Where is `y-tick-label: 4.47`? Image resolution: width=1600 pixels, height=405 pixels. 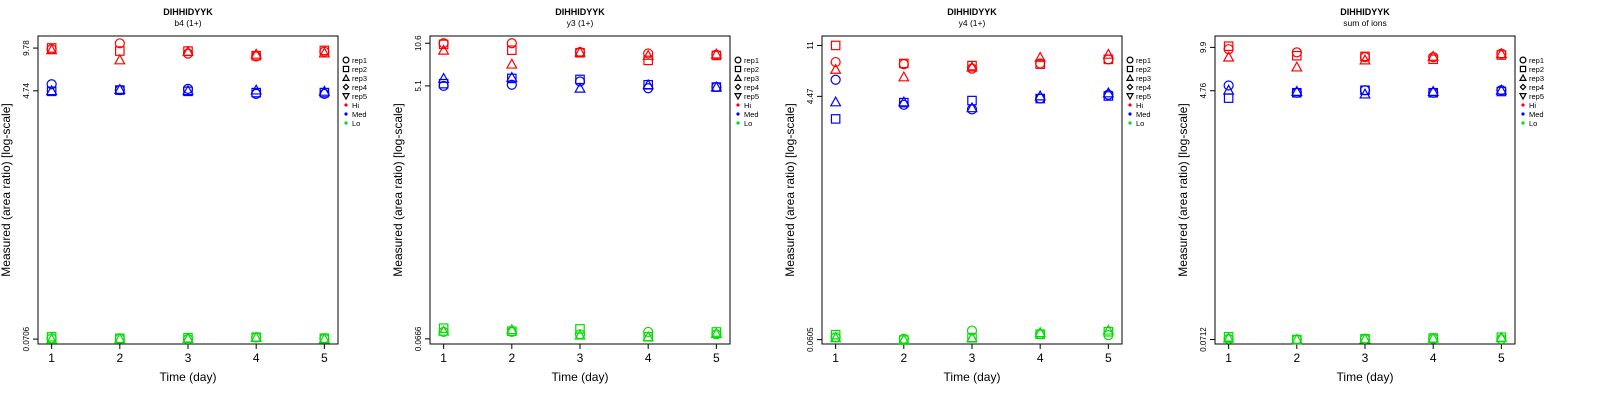
y-tick-label: 4.47 is located at coordinates (810, 96).